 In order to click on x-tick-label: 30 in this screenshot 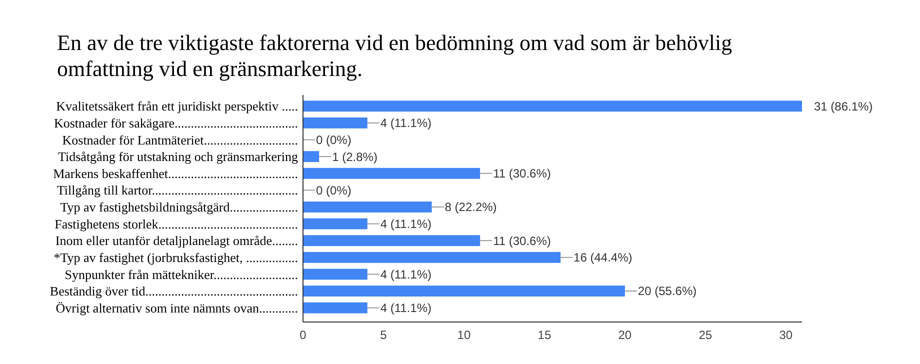, I will do `click(786, 335)`.